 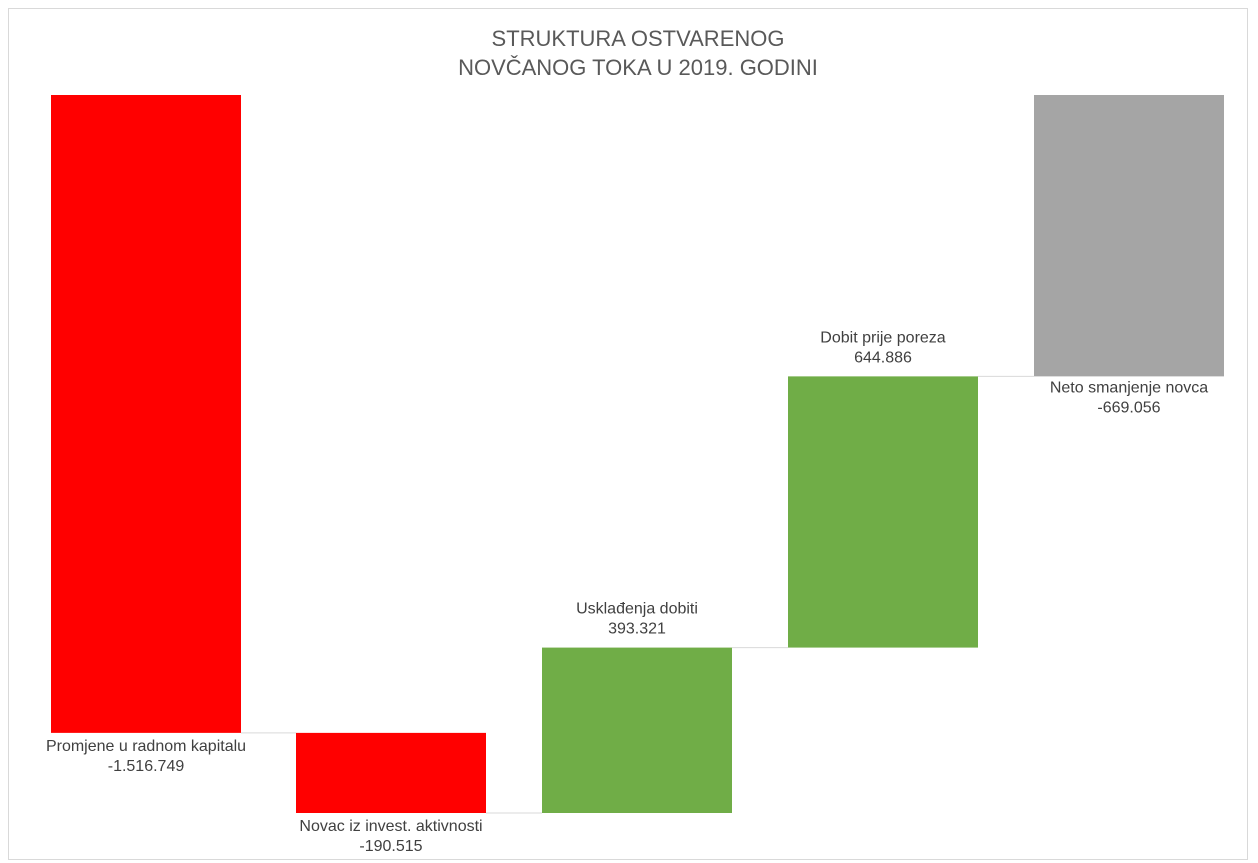 What do you see at coordinates (637, 629) in the screenshot?
I see `value-label: 393.321` at bounding box center [637, 629].